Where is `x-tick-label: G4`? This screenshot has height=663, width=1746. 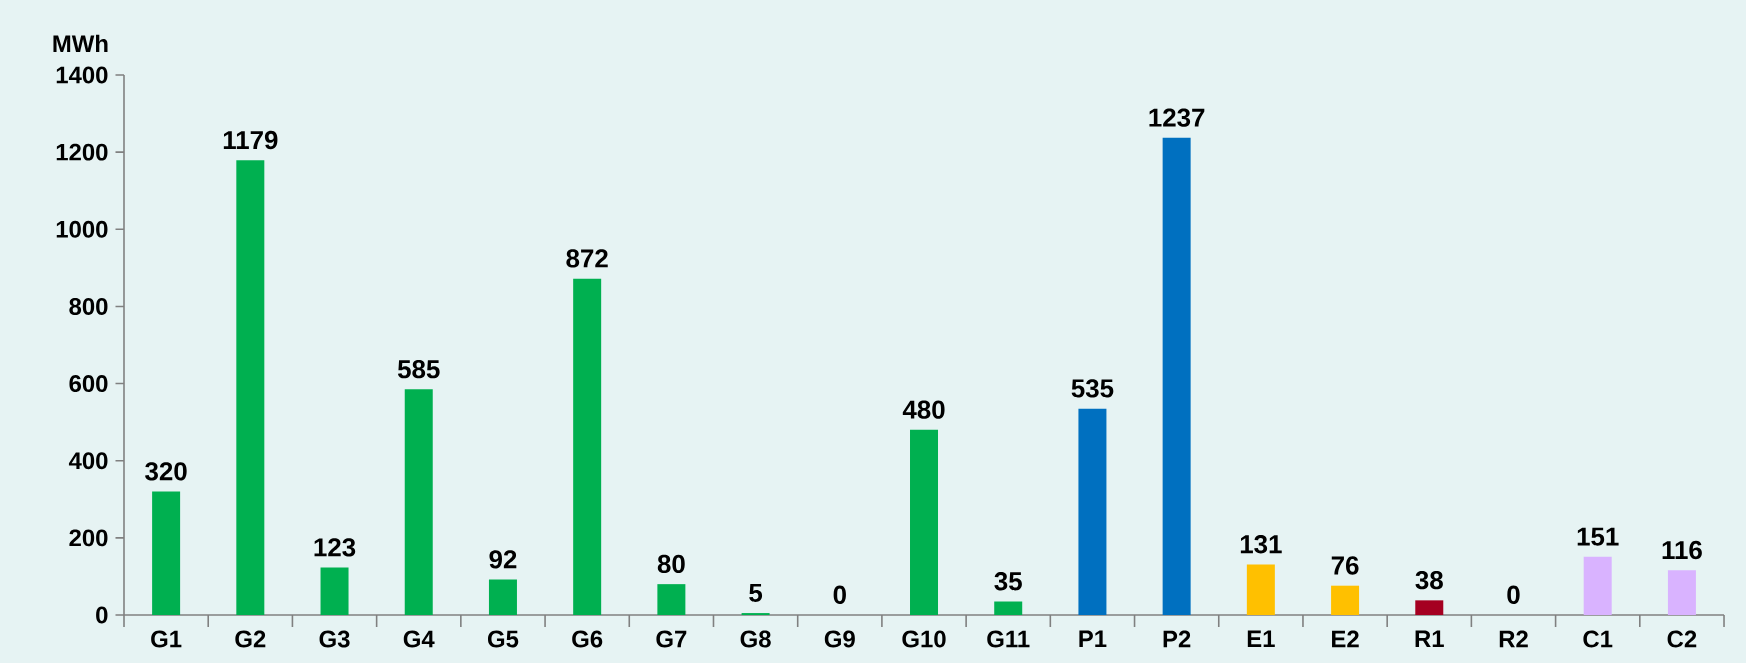 x-tick-label: G4 is located at coordinates (419, 639).